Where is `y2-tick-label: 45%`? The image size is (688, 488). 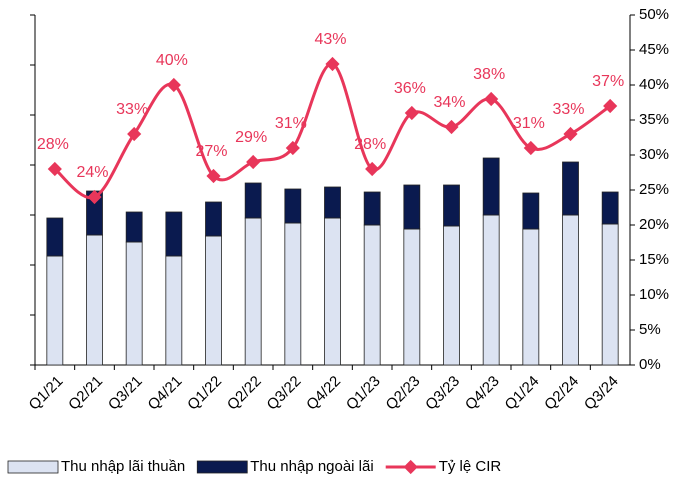
y2-tick-label: 45% is located at coordinates (654, 49).